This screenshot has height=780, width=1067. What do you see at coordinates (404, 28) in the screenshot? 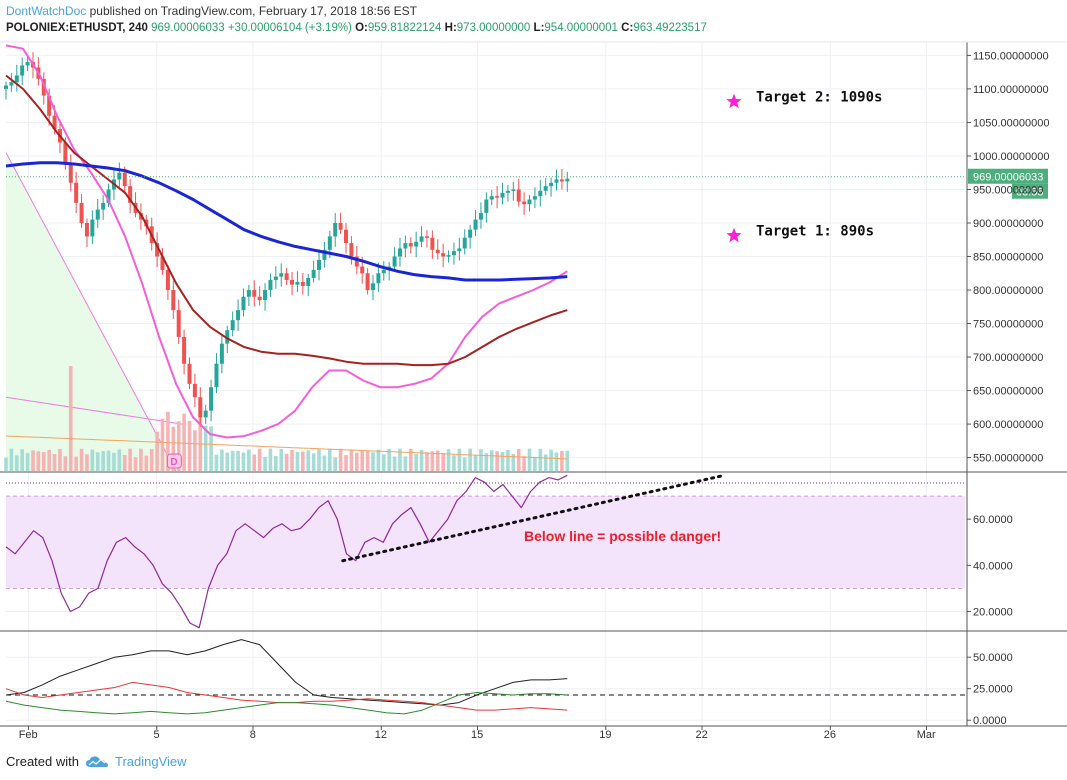
I see `open-value: 959.81822124` at bounding box center [404, 28].